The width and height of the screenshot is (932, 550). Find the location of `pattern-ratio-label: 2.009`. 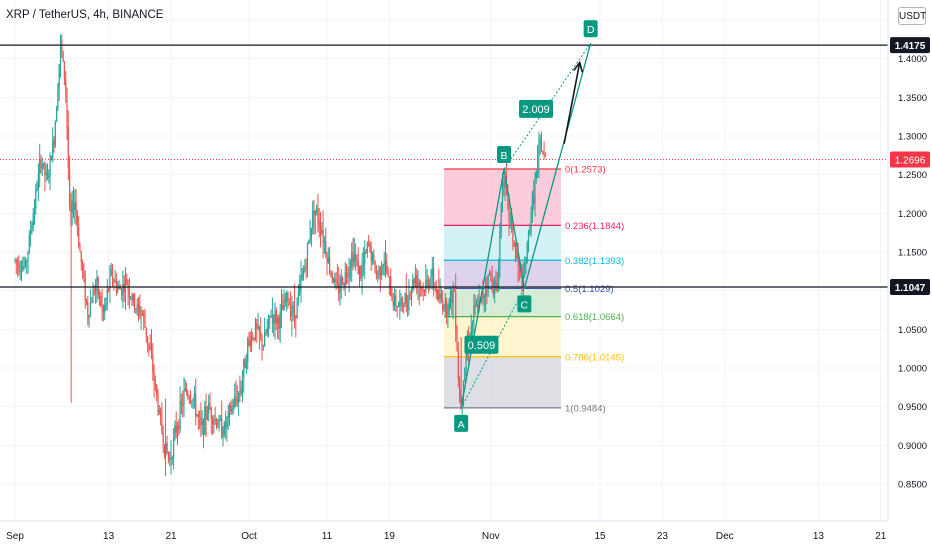

pattern-ratio-label: 2.009 is located at coordinates (536, 110).